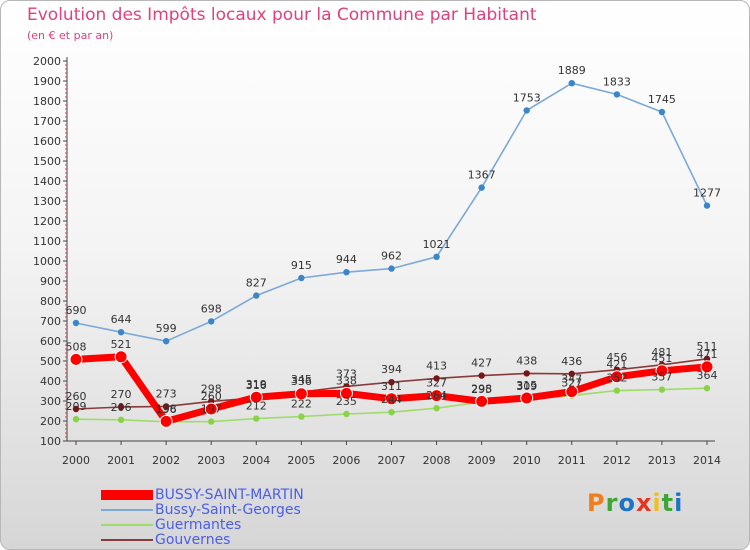 This screenshot has width=750, height=550. Describe the element at coordinates (76, 406) in the screenshot. I see `data-label: 209` at that location.